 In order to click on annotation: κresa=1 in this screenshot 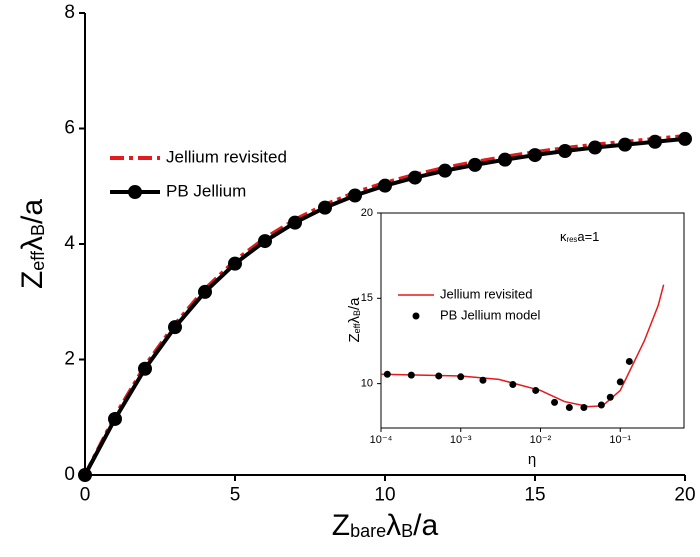, I will do `click(579, 236)`.